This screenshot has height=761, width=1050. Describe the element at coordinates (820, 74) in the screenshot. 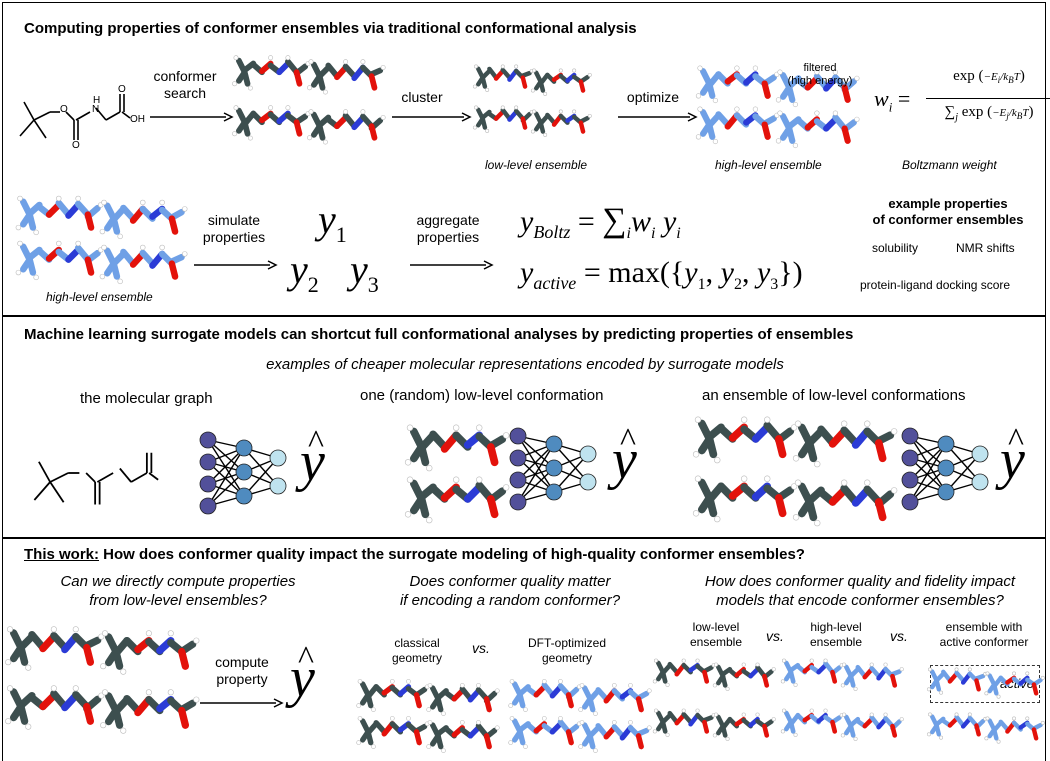

I see `filtered-label: filtered (high energy)` at that location.